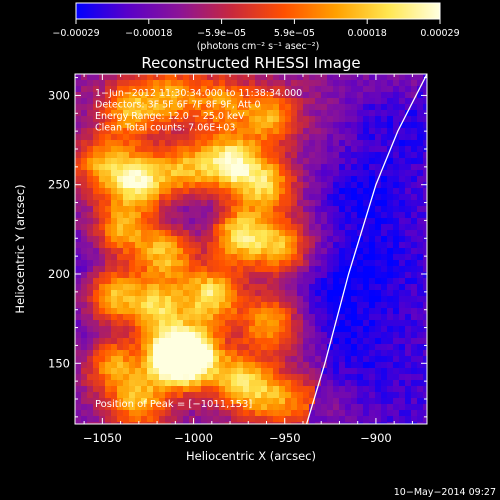  I want to click on colorbar-unit-label: (photons cm⁻² s⁻¹ asec⁻²), so click(258, 46).